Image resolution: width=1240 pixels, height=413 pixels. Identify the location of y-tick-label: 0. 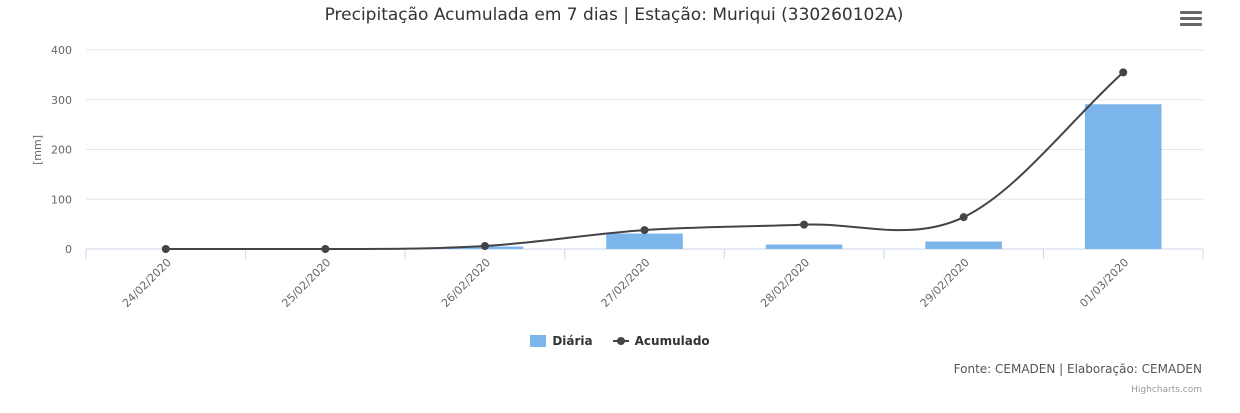
(68, 249).